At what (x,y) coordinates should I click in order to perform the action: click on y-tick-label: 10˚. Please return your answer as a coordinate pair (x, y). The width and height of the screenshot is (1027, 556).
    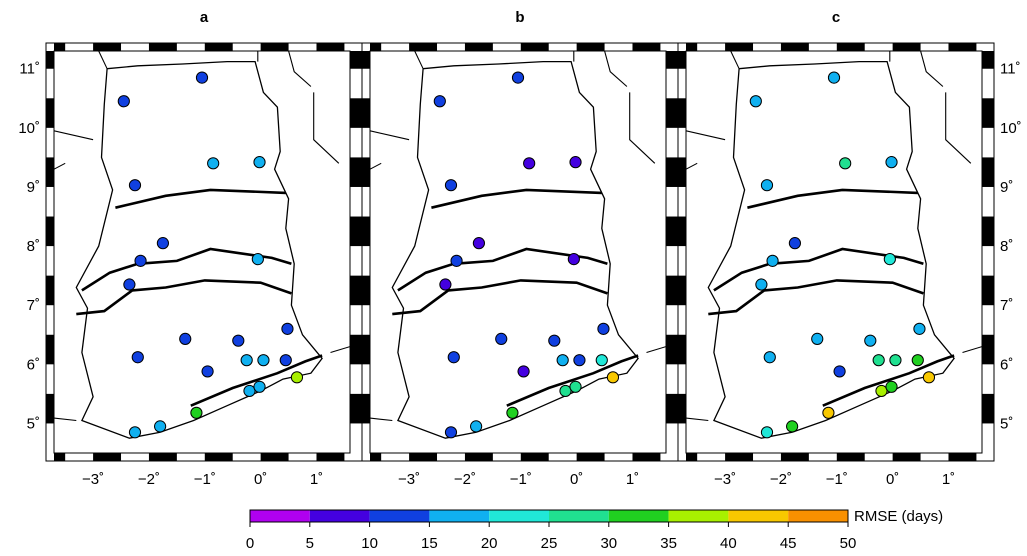
    Looking at the image, I should click on (29, 128).